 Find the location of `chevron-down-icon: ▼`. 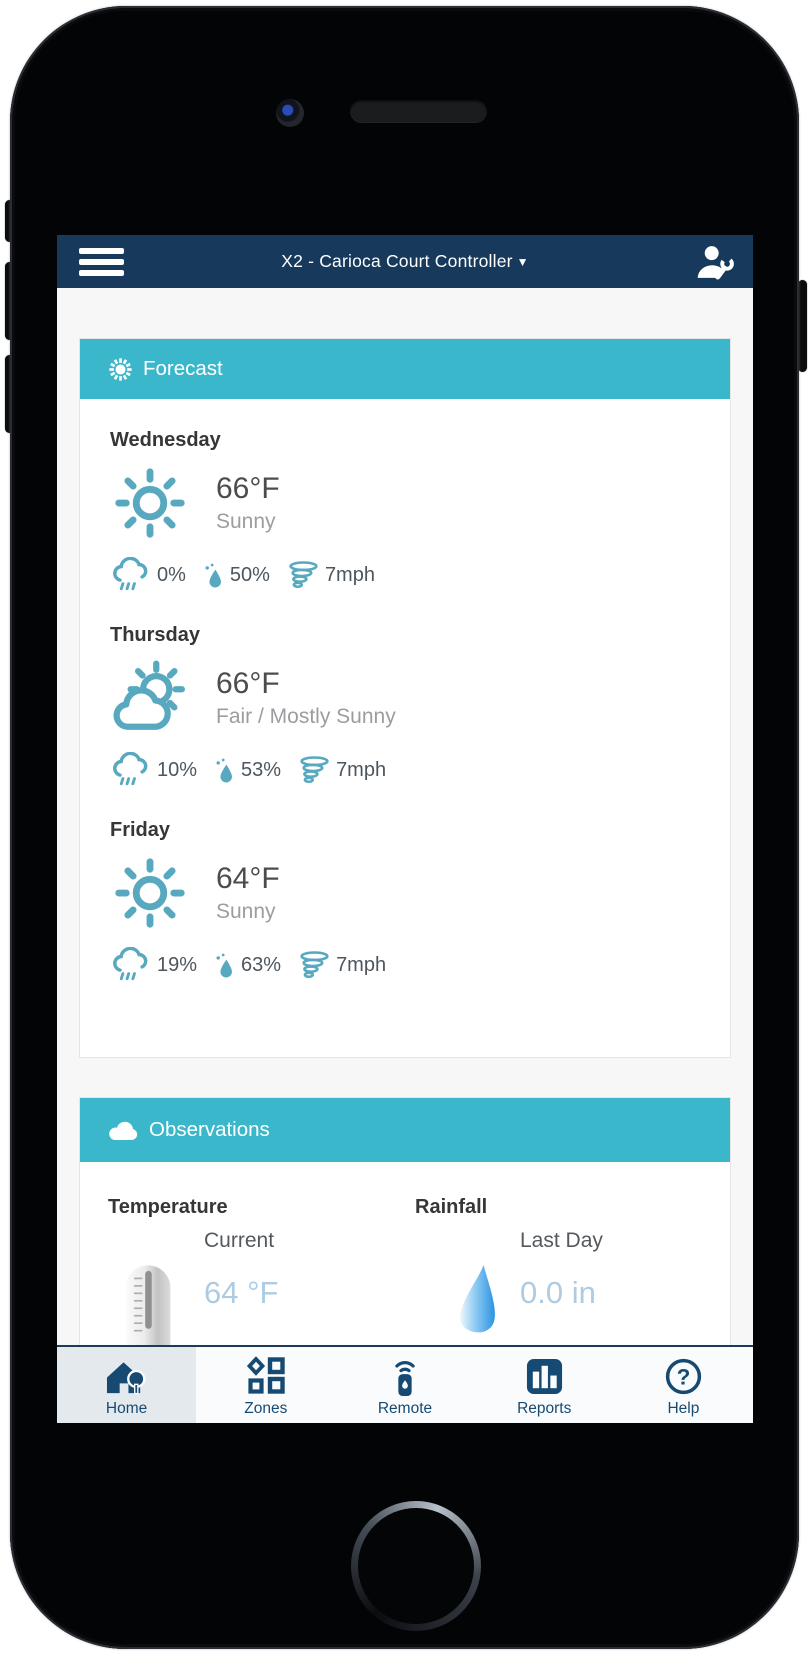

chevron-down-icon: ▼ is located at coordinates (522, 262).